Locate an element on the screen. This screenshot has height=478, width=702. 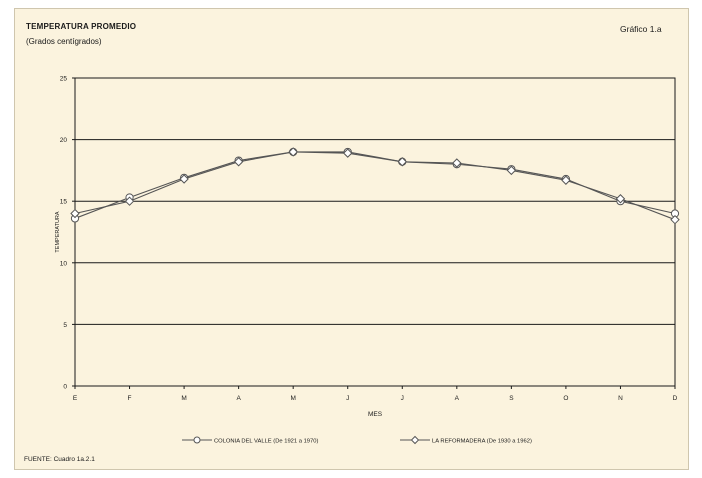
x-tick-label: S is located at coordinates (511, 398).